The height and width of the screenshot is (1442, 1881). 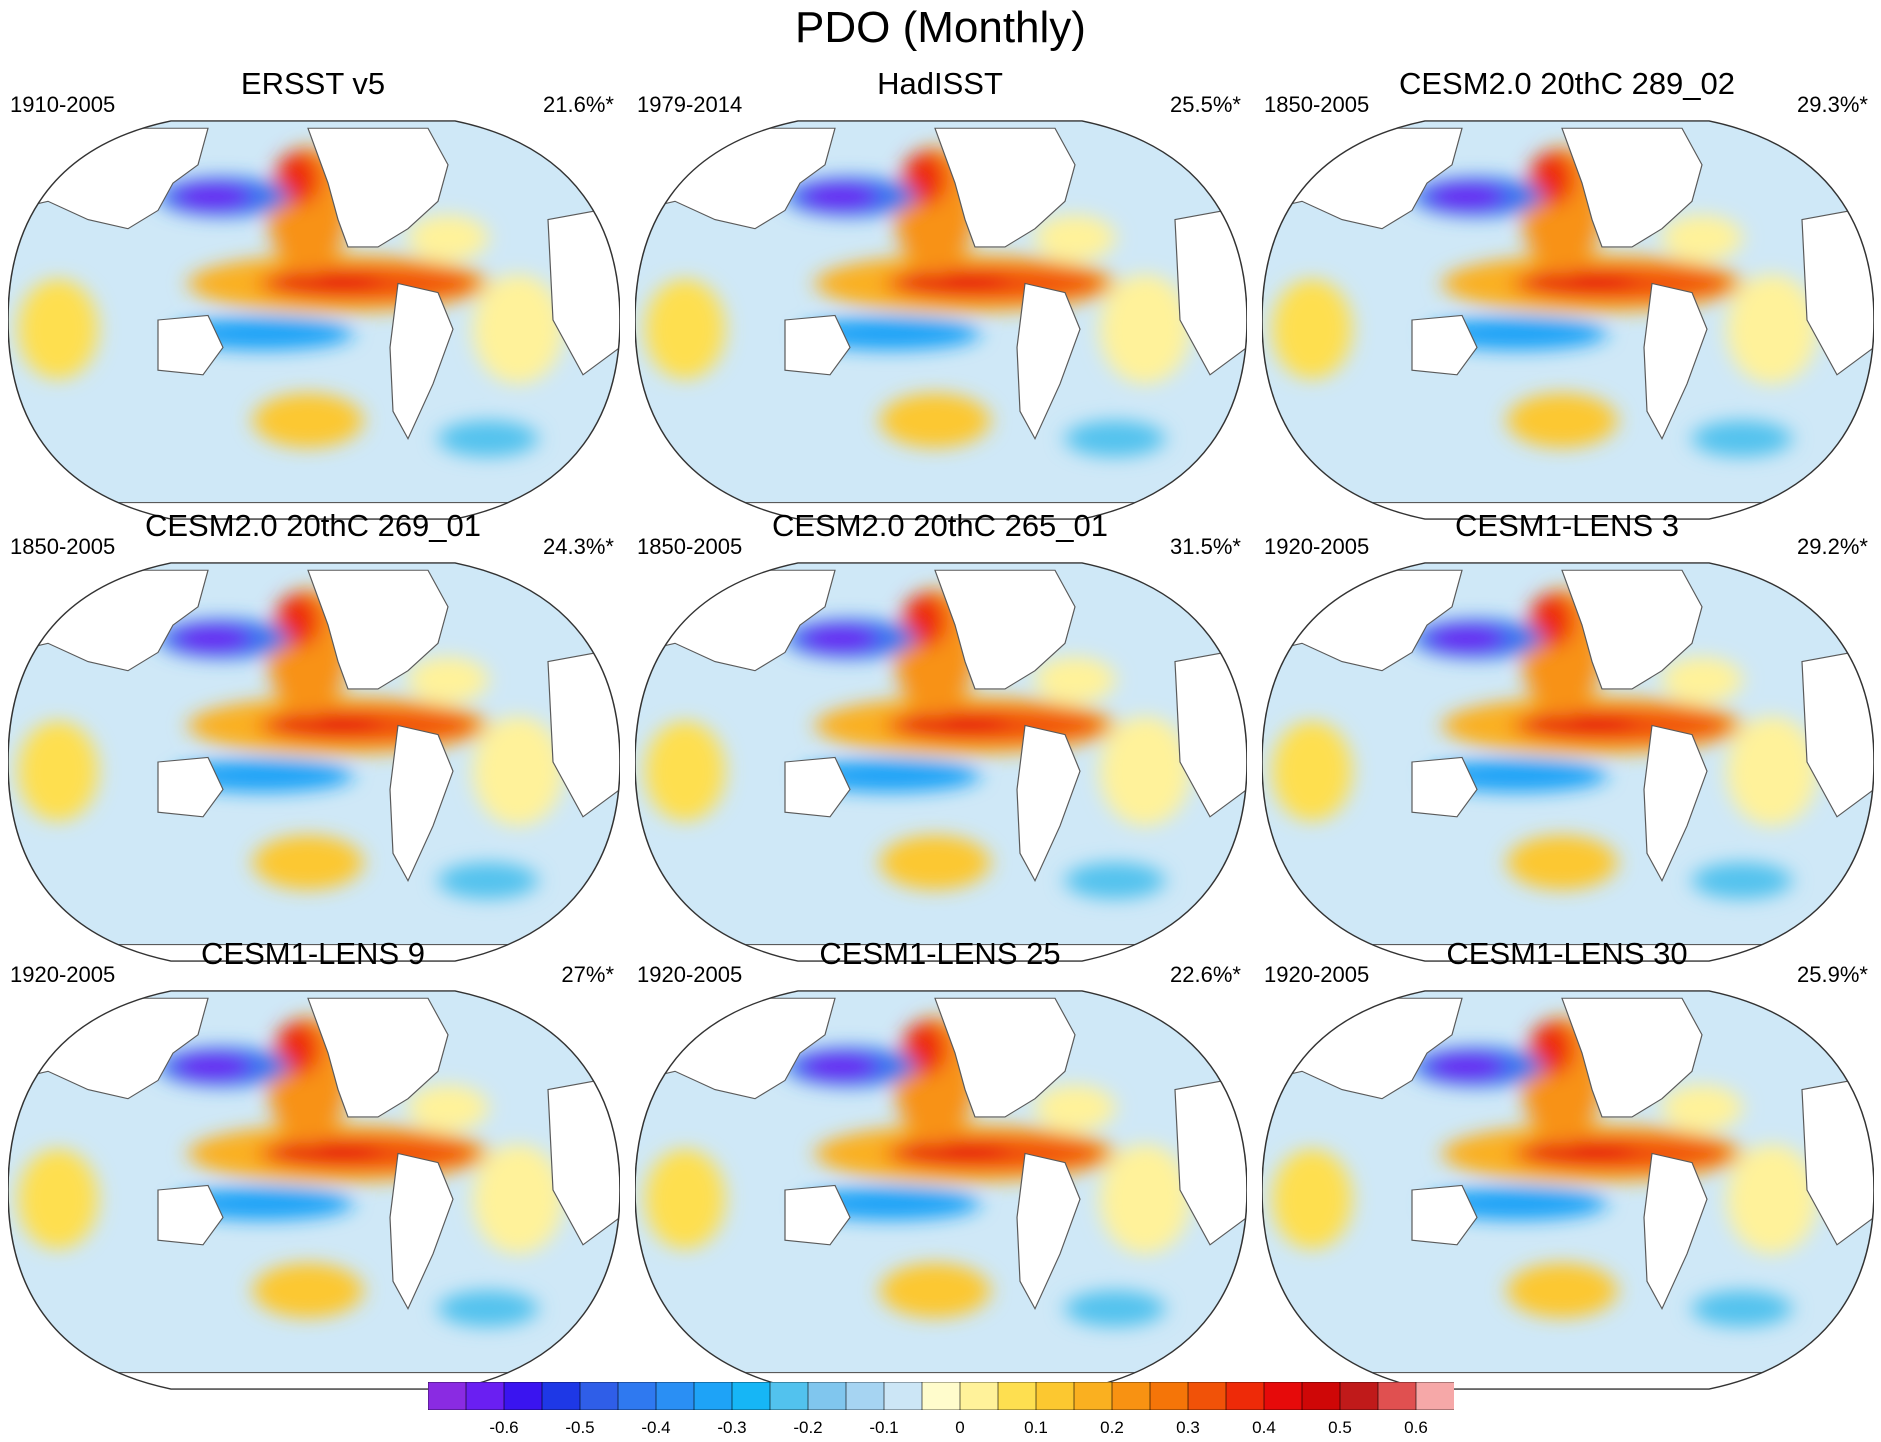 What do you see at coordinates (940, 1163) in the screenshot?
I see `map-panel: CESM1-LENS 25 1920-2005 22.6%*` at bounding box center [940, 1163].